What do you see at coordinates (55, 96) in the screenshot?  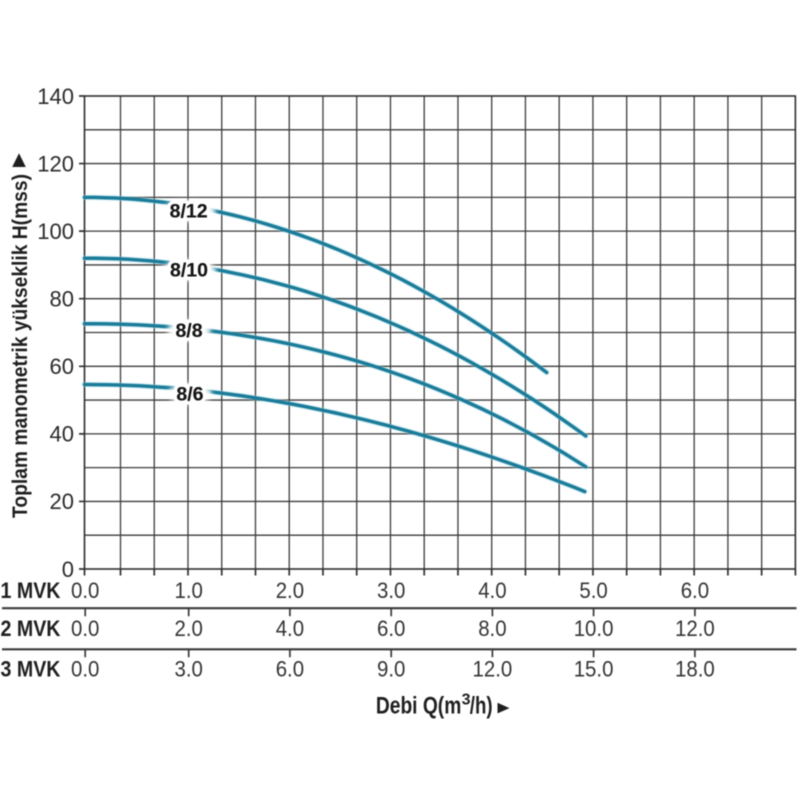 I see `svg-text: 140` at bounding box center [55, 96].